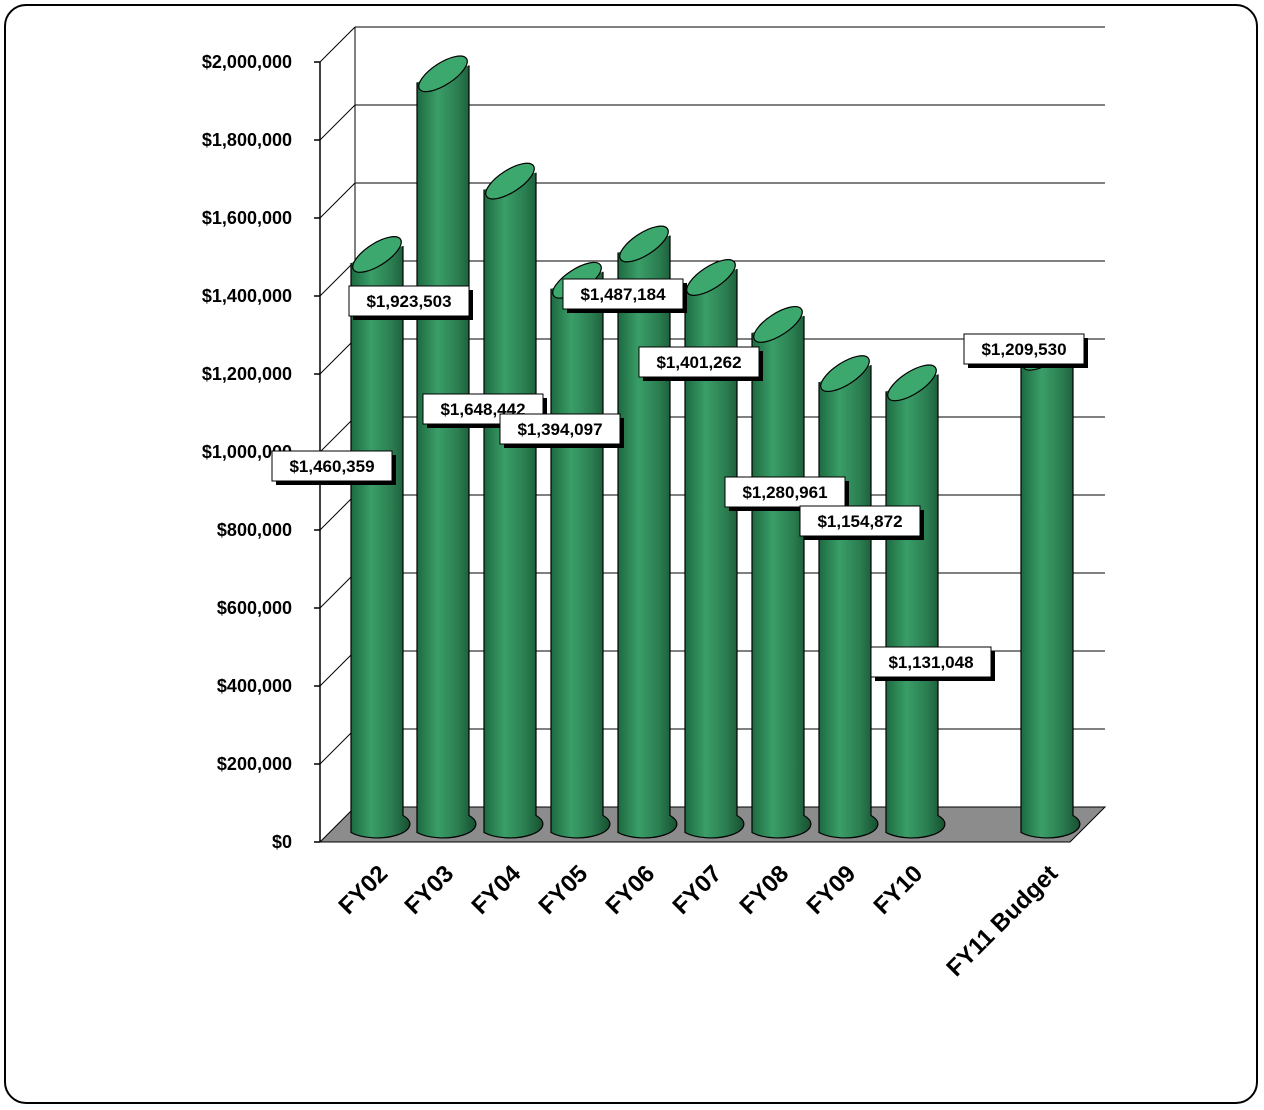  What do you see at coordinates (832, 890) in the screenshot?
I see `x-tick-label: FY09` at bounding box center [832, 890].